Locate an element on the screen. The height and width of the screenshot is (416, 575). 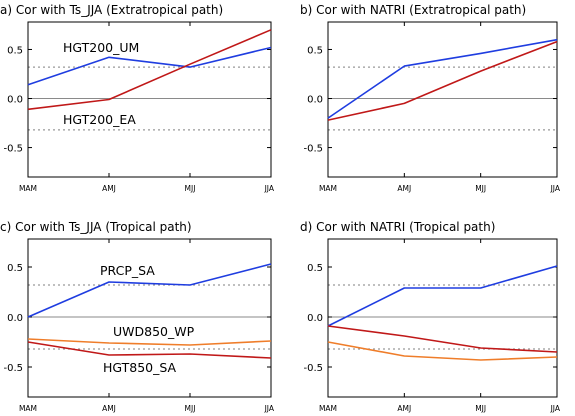
series-label: HGT850_SA is located at coordinates (140, 367).